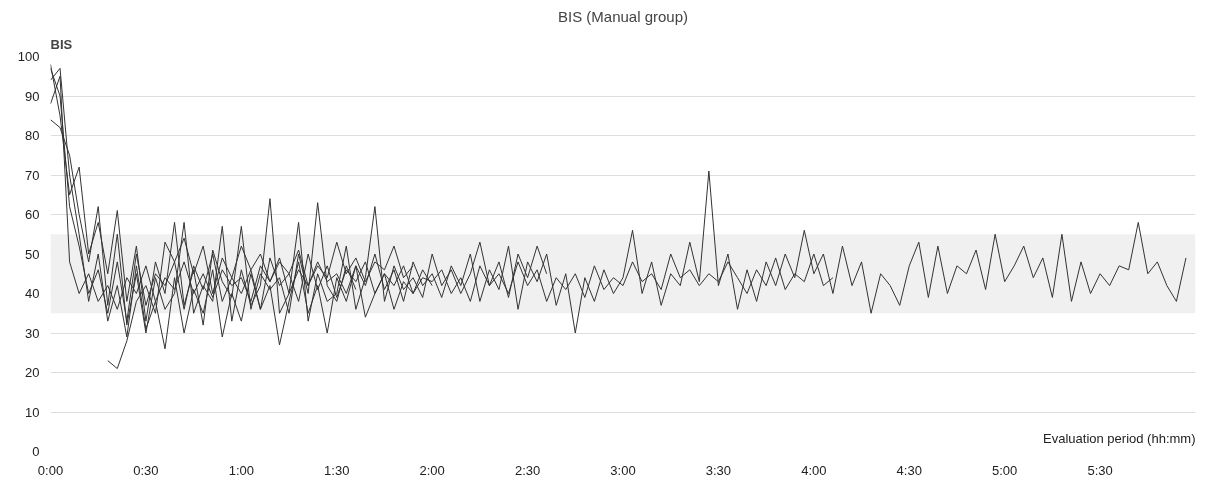  Describe the element at coordinates (32, 96) in the screenshot. I see `y-tick-label: 90` at that location.